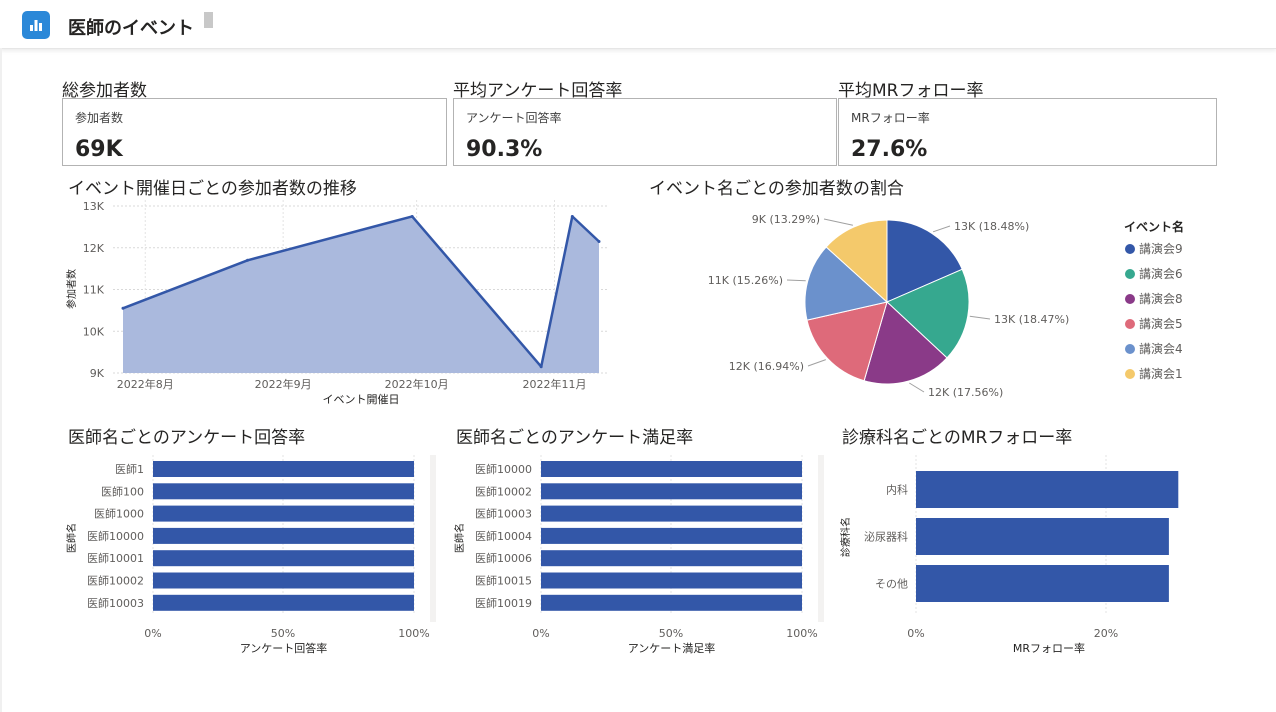  Describe the element at coordinates (886, 537) in the screenshot. I see `bar3-category-label: 泌尿器科` at that location.